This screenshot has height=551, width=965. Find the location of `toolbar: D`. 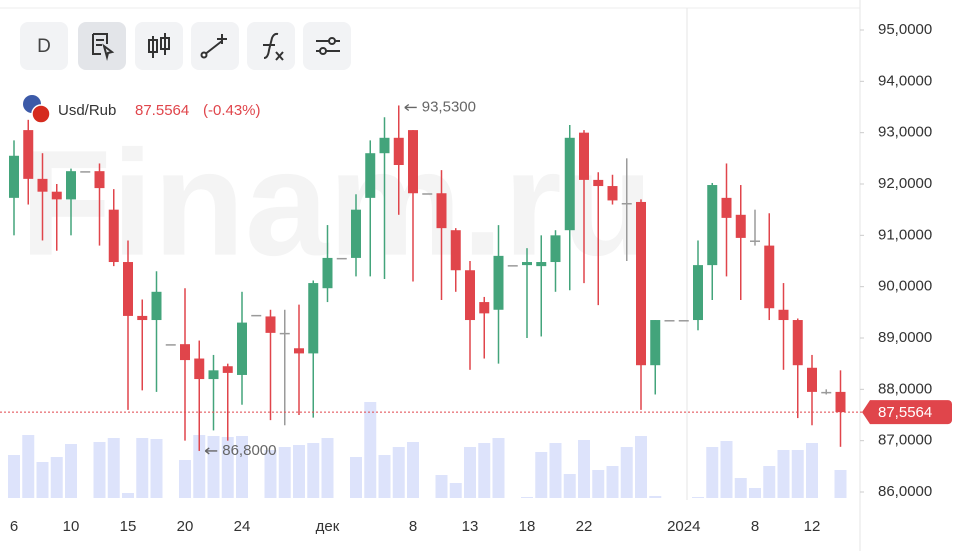

toolbar: D is located at coordinates (185, 46).